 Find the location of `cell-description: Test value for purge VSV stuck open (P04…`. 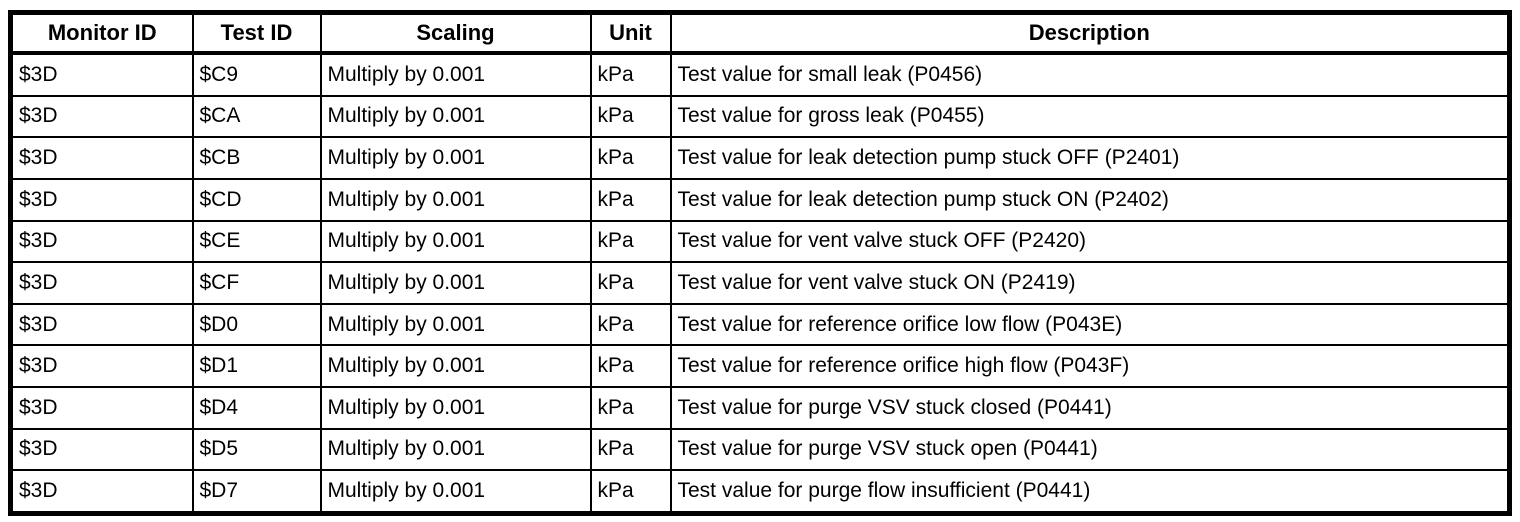

cell-description: Test value for purge VSV stuck open (P04… is located at coordinates (1090, 449).